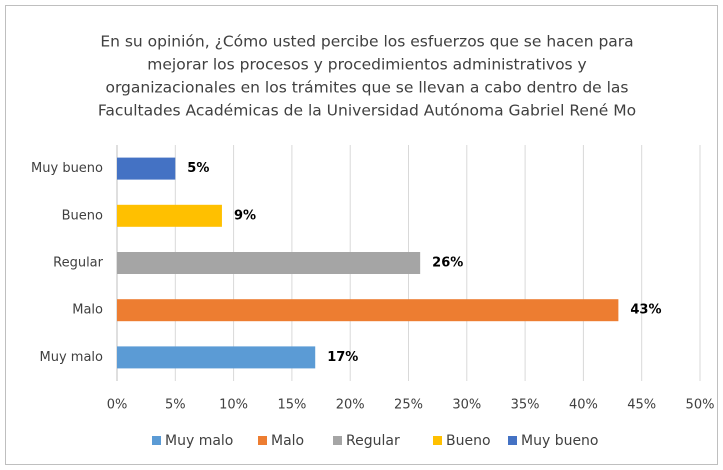 This screenshot has height=470, width=723. Describe the element at coordinates (287, 441) in the screenshot. I see `legend-label: Malo` at that location.